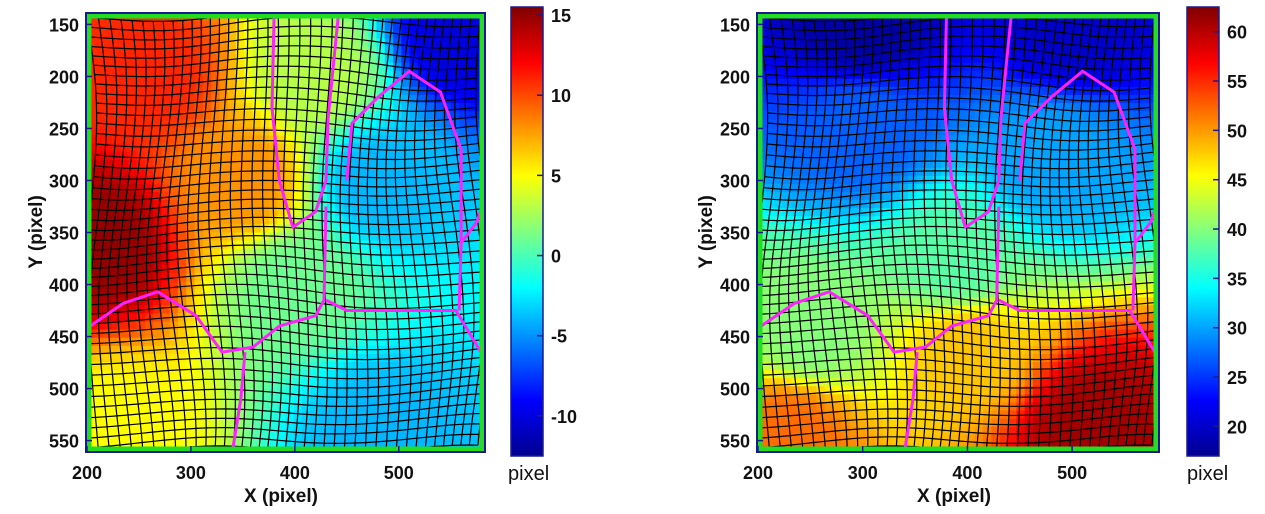 The height and width of the screenshot is (514, 1265). Describe the element at coordinates (527, 231) in the screenshot. I see `left-colorbar` at that location.